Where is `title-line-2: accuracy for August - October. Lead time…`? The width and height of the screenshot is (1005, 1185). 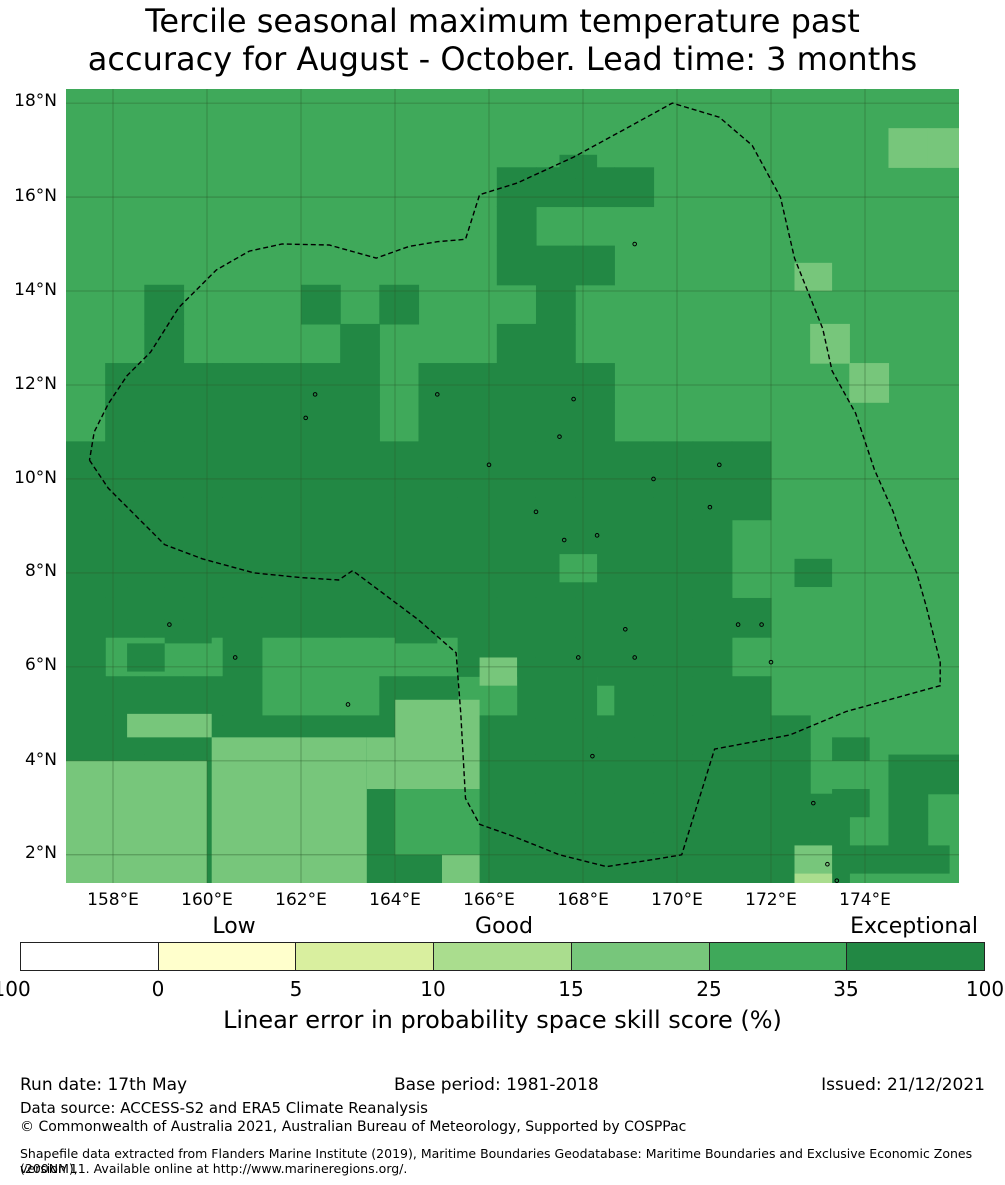 title-line-2: accuracy for August - October. Lead time… is located at coordinates (502, 59).